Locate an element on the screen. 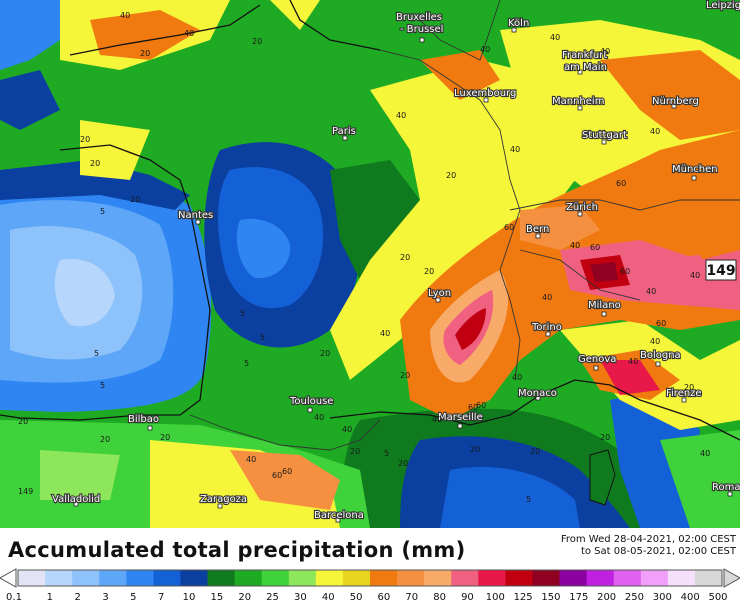  legend-tick-label: 3 is located at coordinates (105, 597).